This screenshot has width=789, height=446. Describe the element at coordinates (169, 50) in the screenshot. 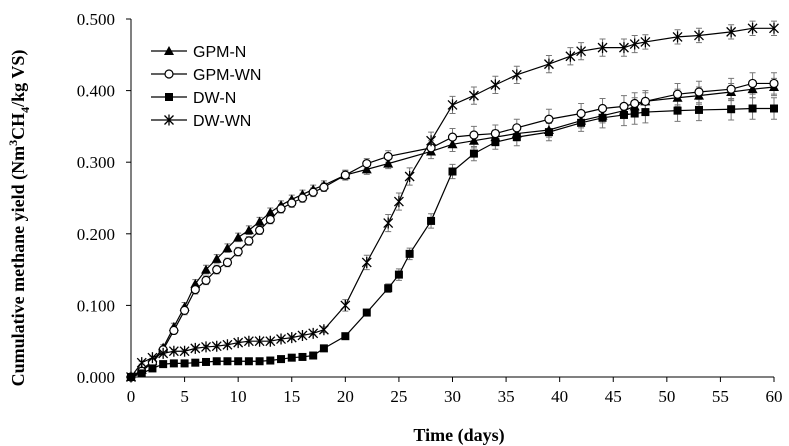

I see `legend-marker-gpm-n` at that location.